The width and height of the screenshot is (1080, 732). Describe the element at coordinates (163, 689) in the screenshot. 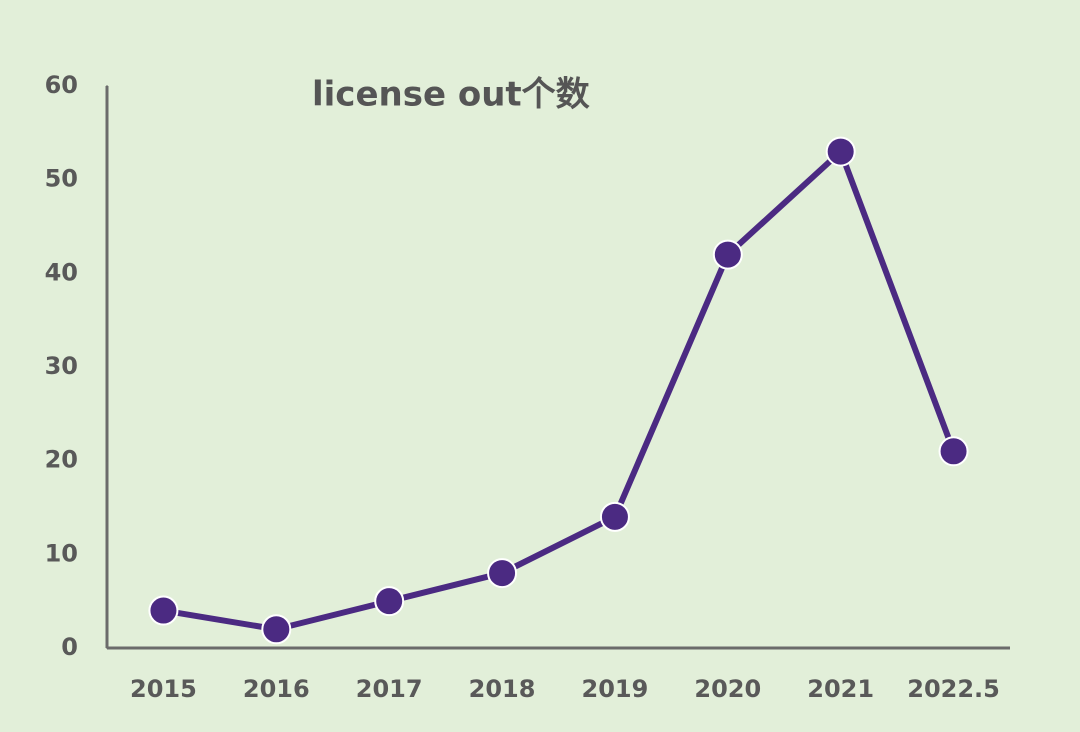

I see `x-tick-label: 2015` at that location.